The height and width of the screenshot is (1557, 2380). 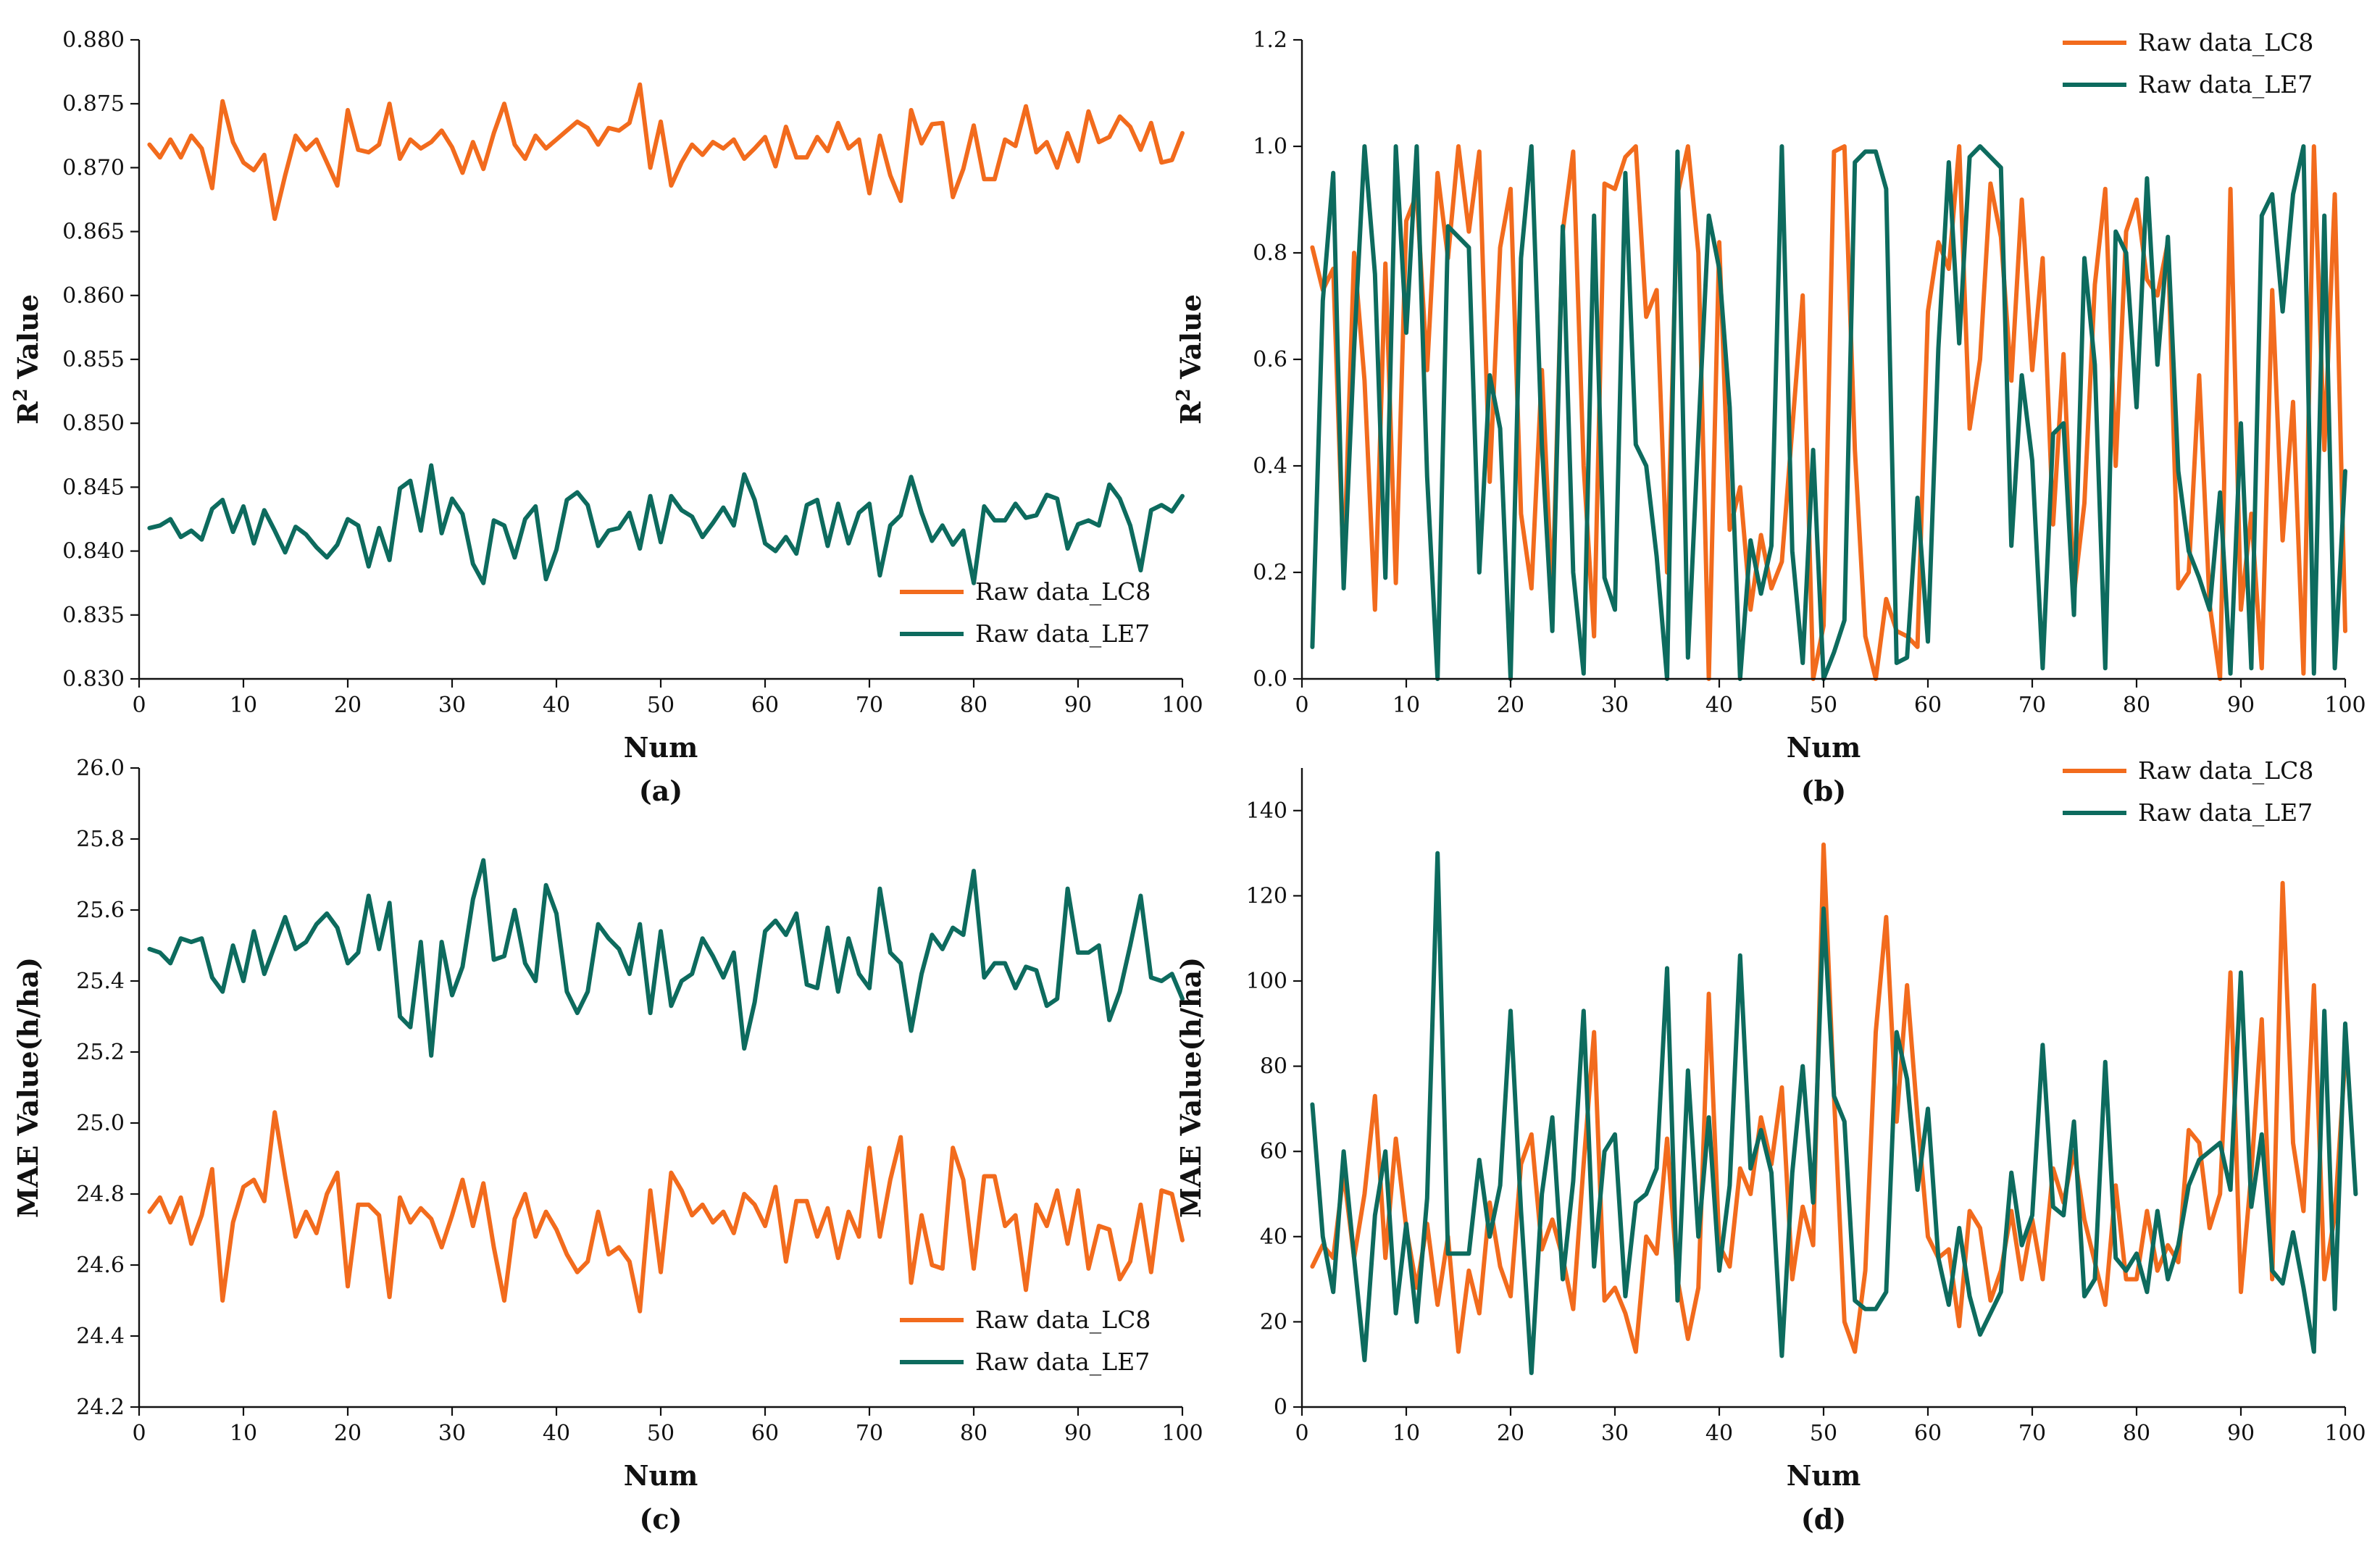 What do you see at coordinates (93, 615) in the screenshot?
I see `y-tick-label: 0.835` at bounding box center [93, 615].